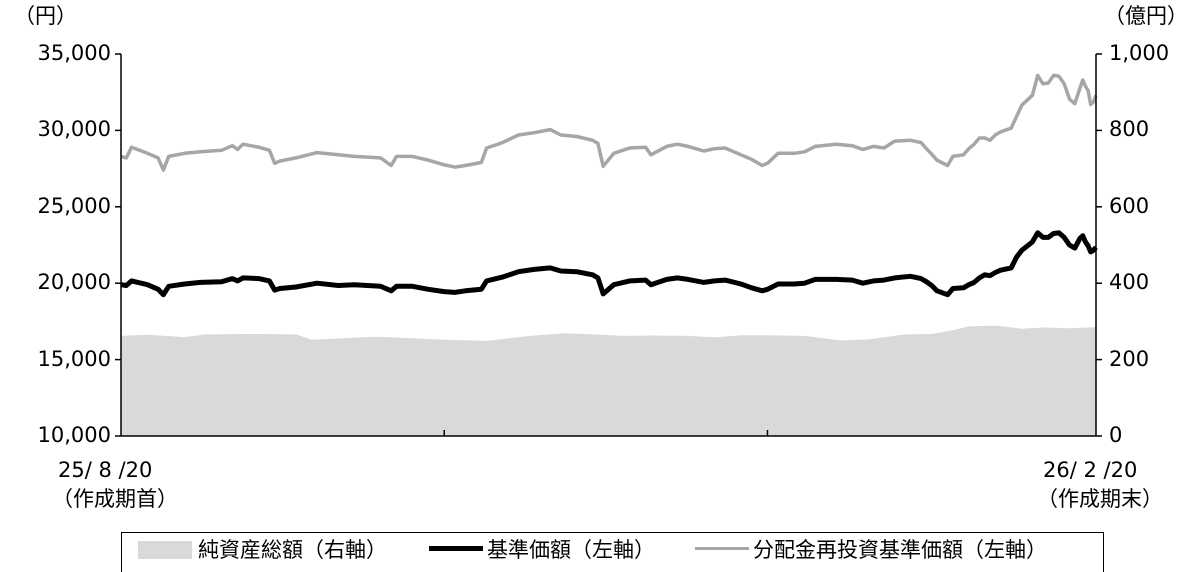  Describe the element at coordinates (1116, 435) in the screenshot. I see `right-tick-label: 0` at that location.